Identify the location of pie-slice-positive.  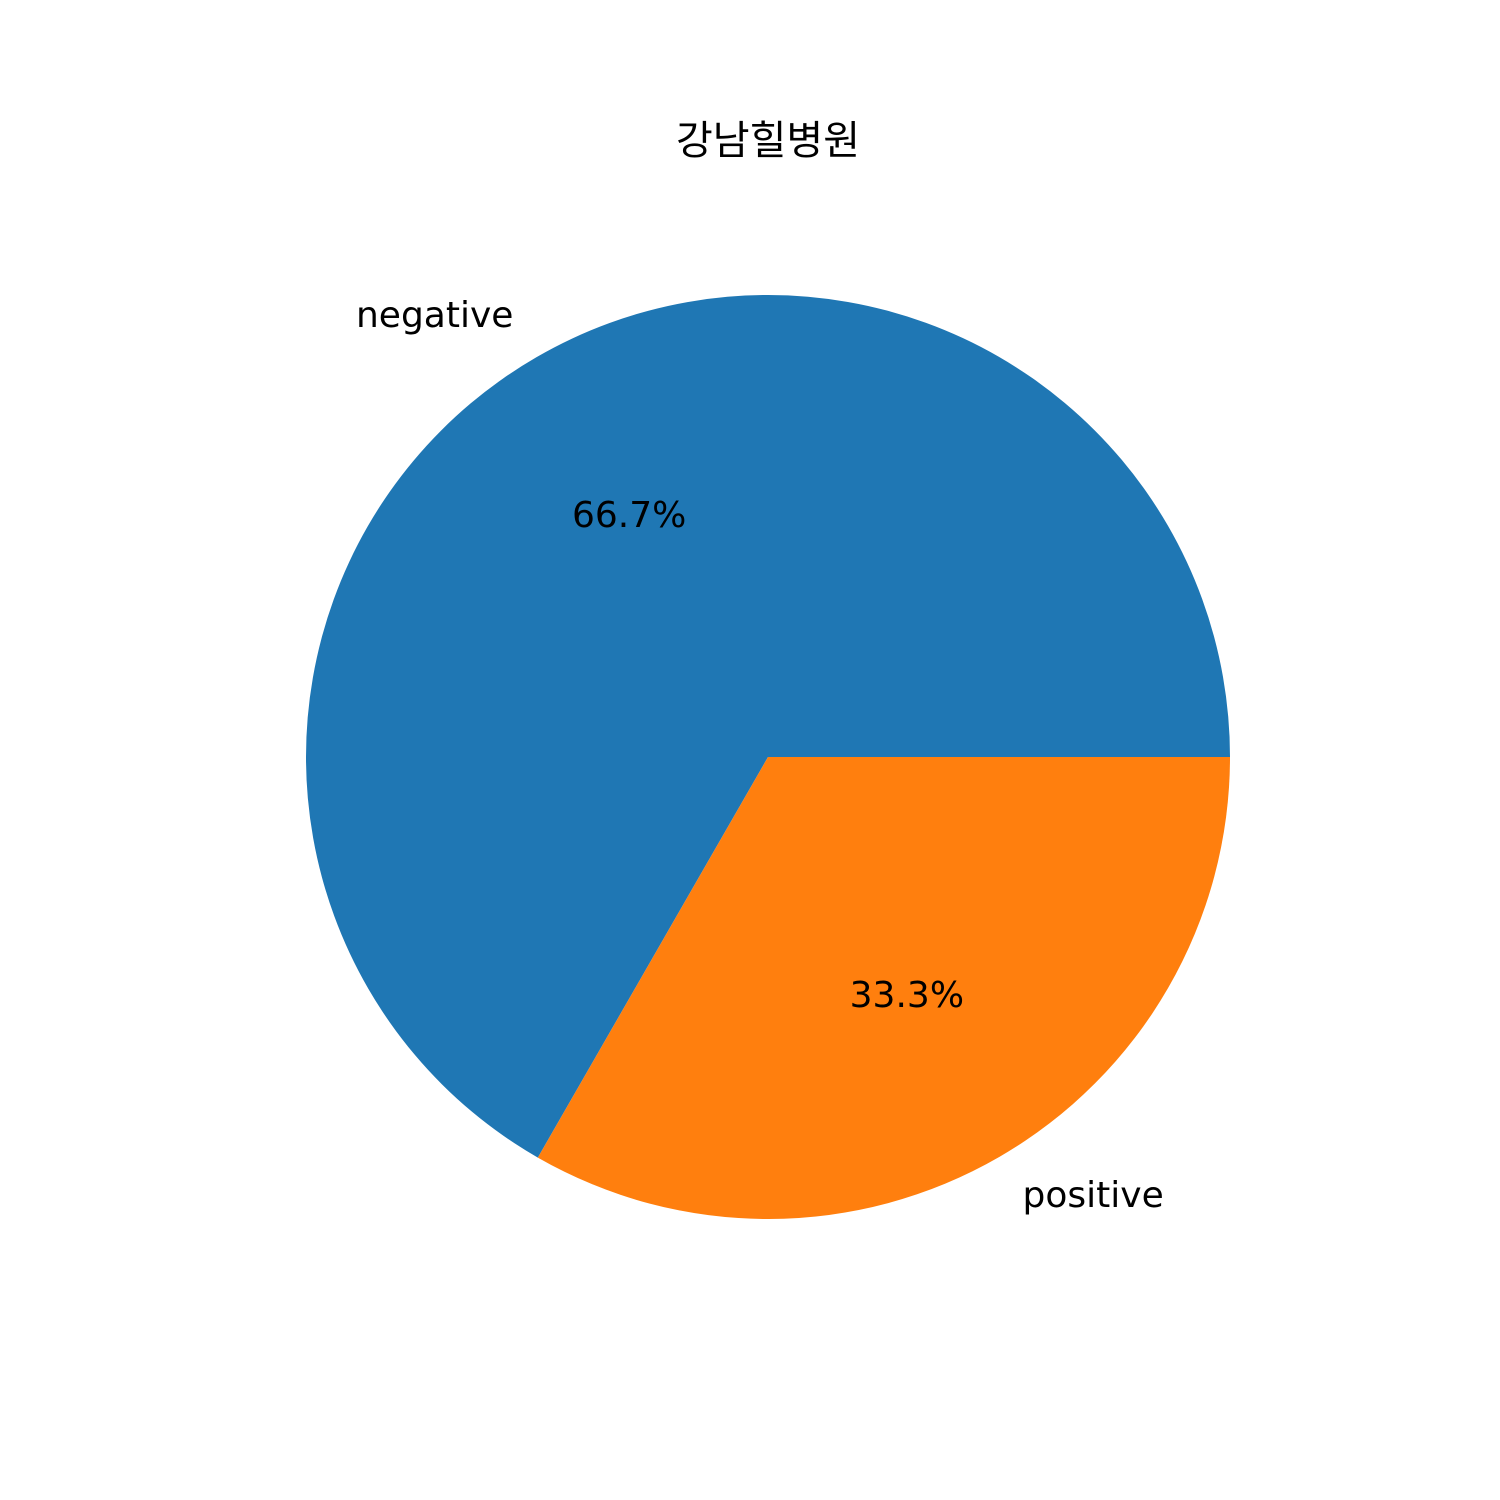
(883, 988).